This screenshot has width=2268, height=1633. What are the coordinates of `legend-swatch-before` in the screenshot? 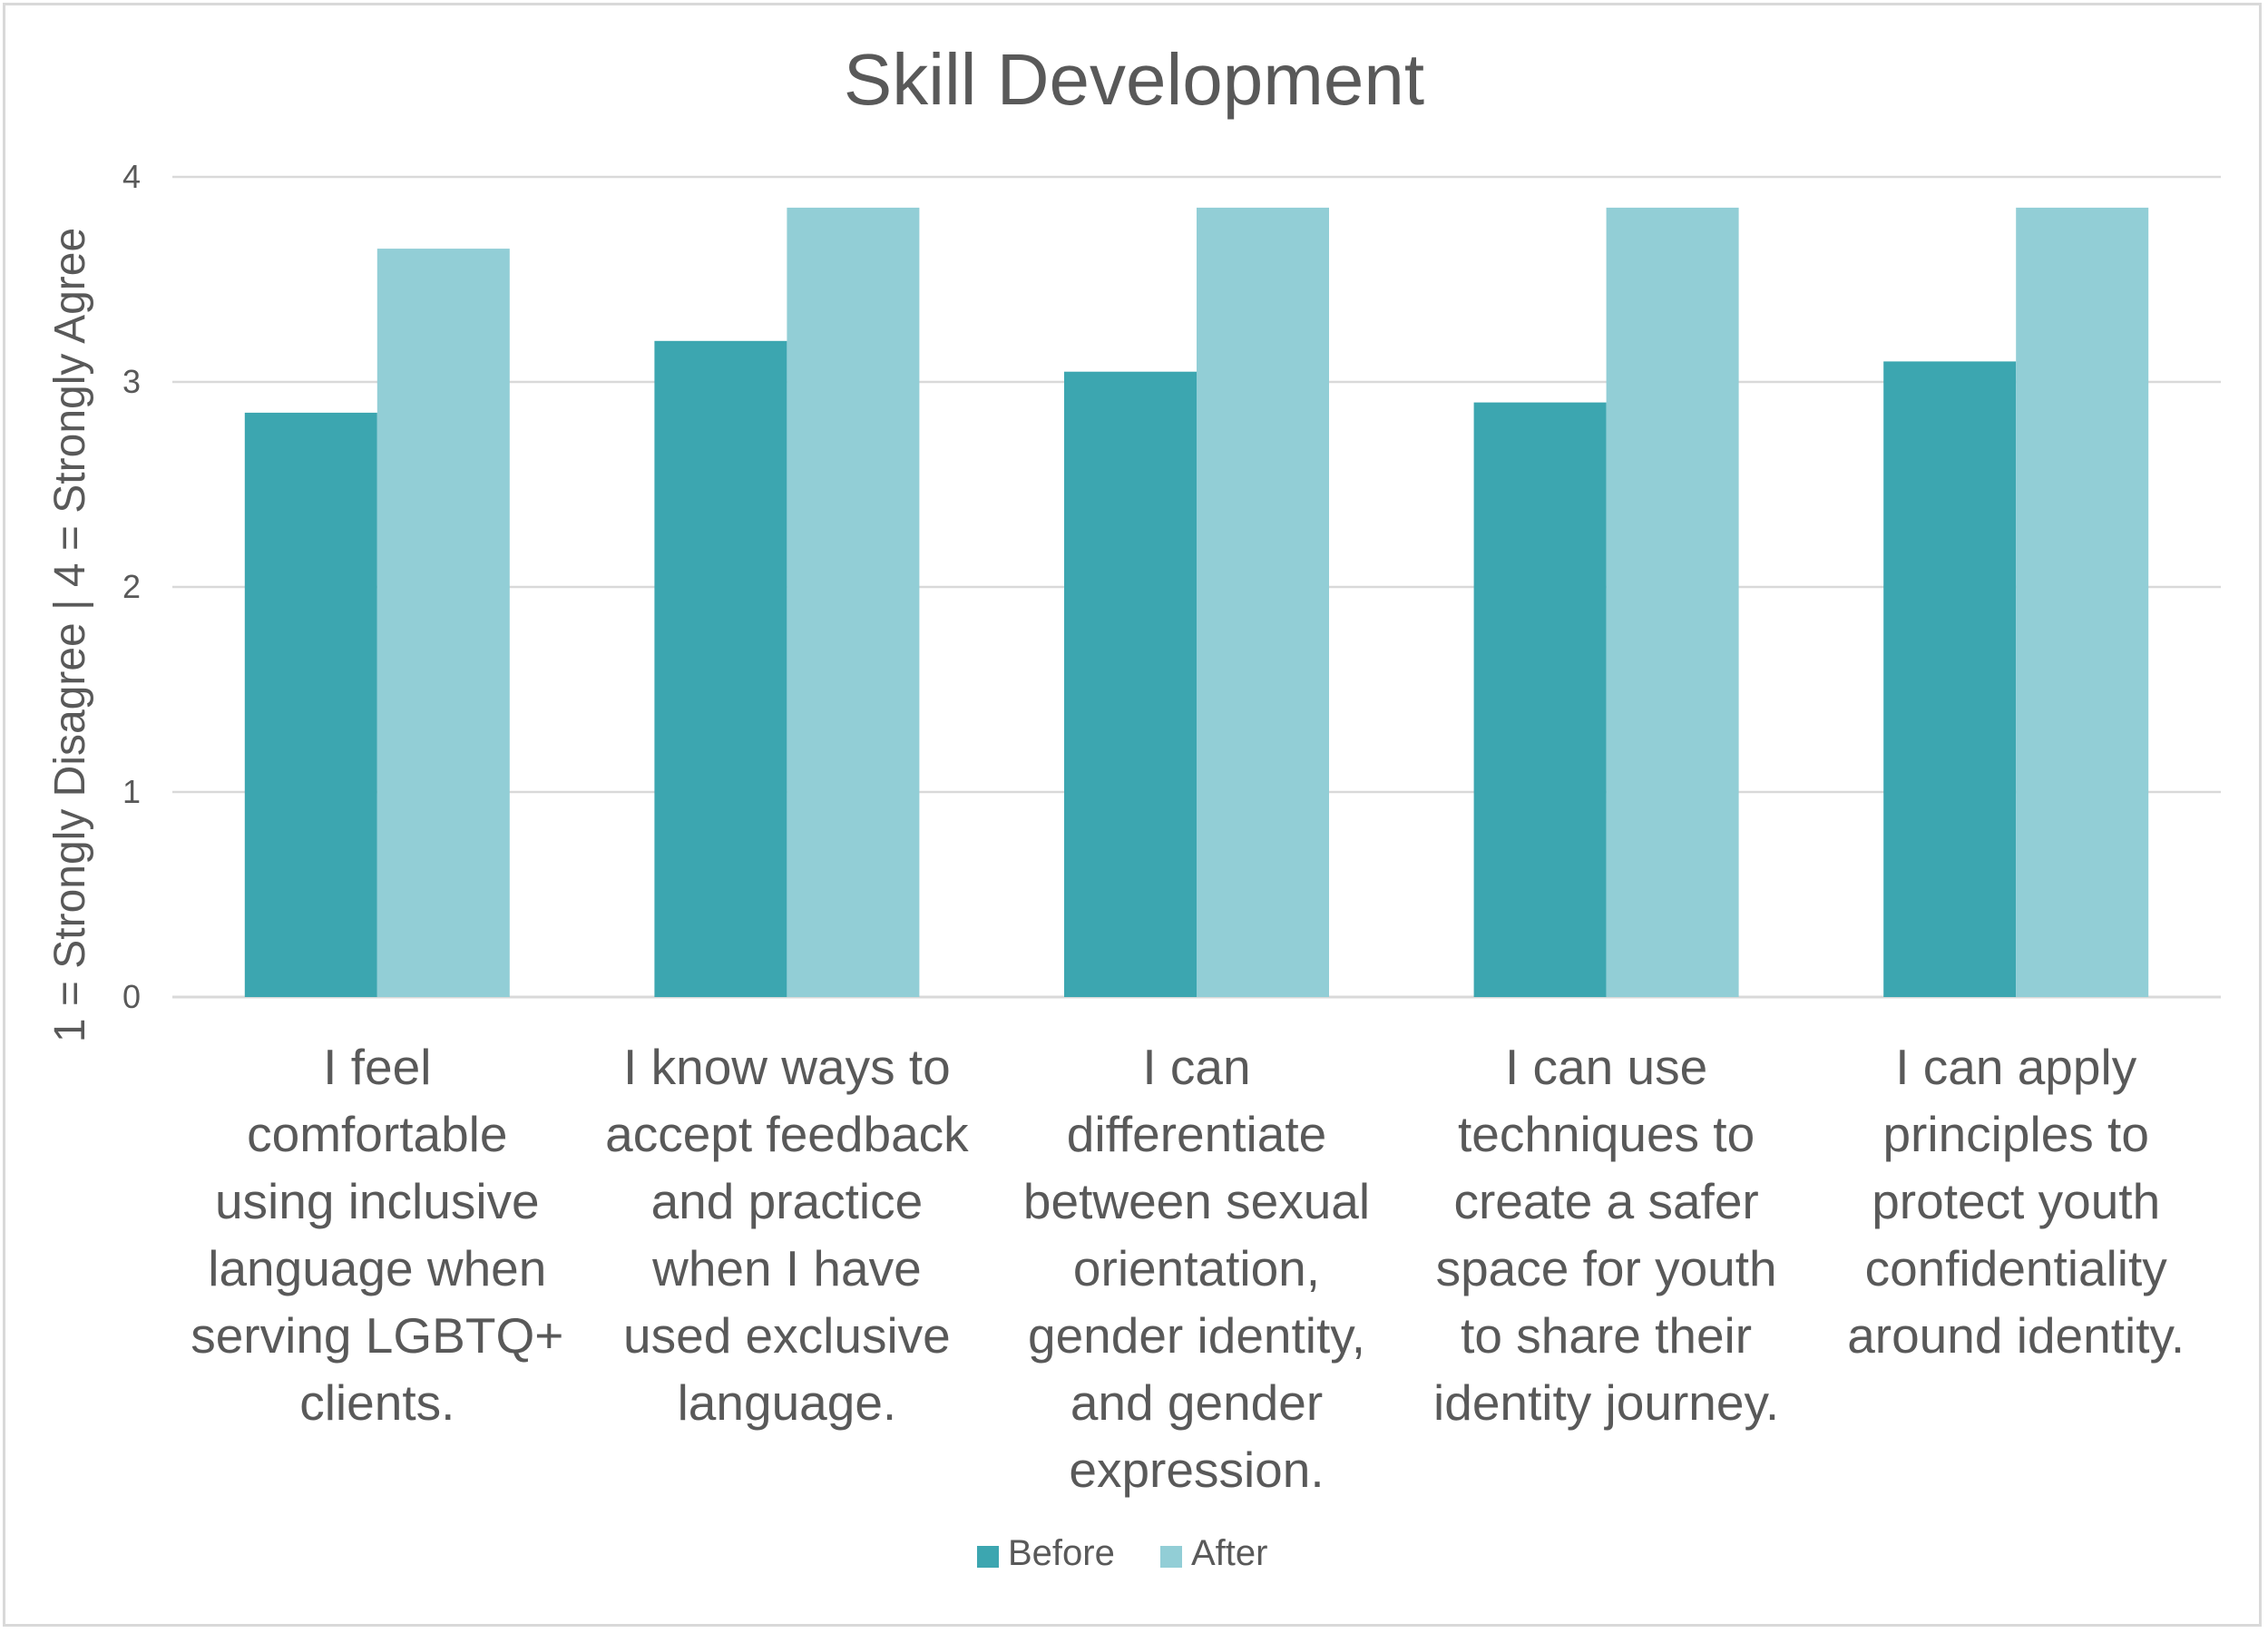 It's located at (988, 1557).